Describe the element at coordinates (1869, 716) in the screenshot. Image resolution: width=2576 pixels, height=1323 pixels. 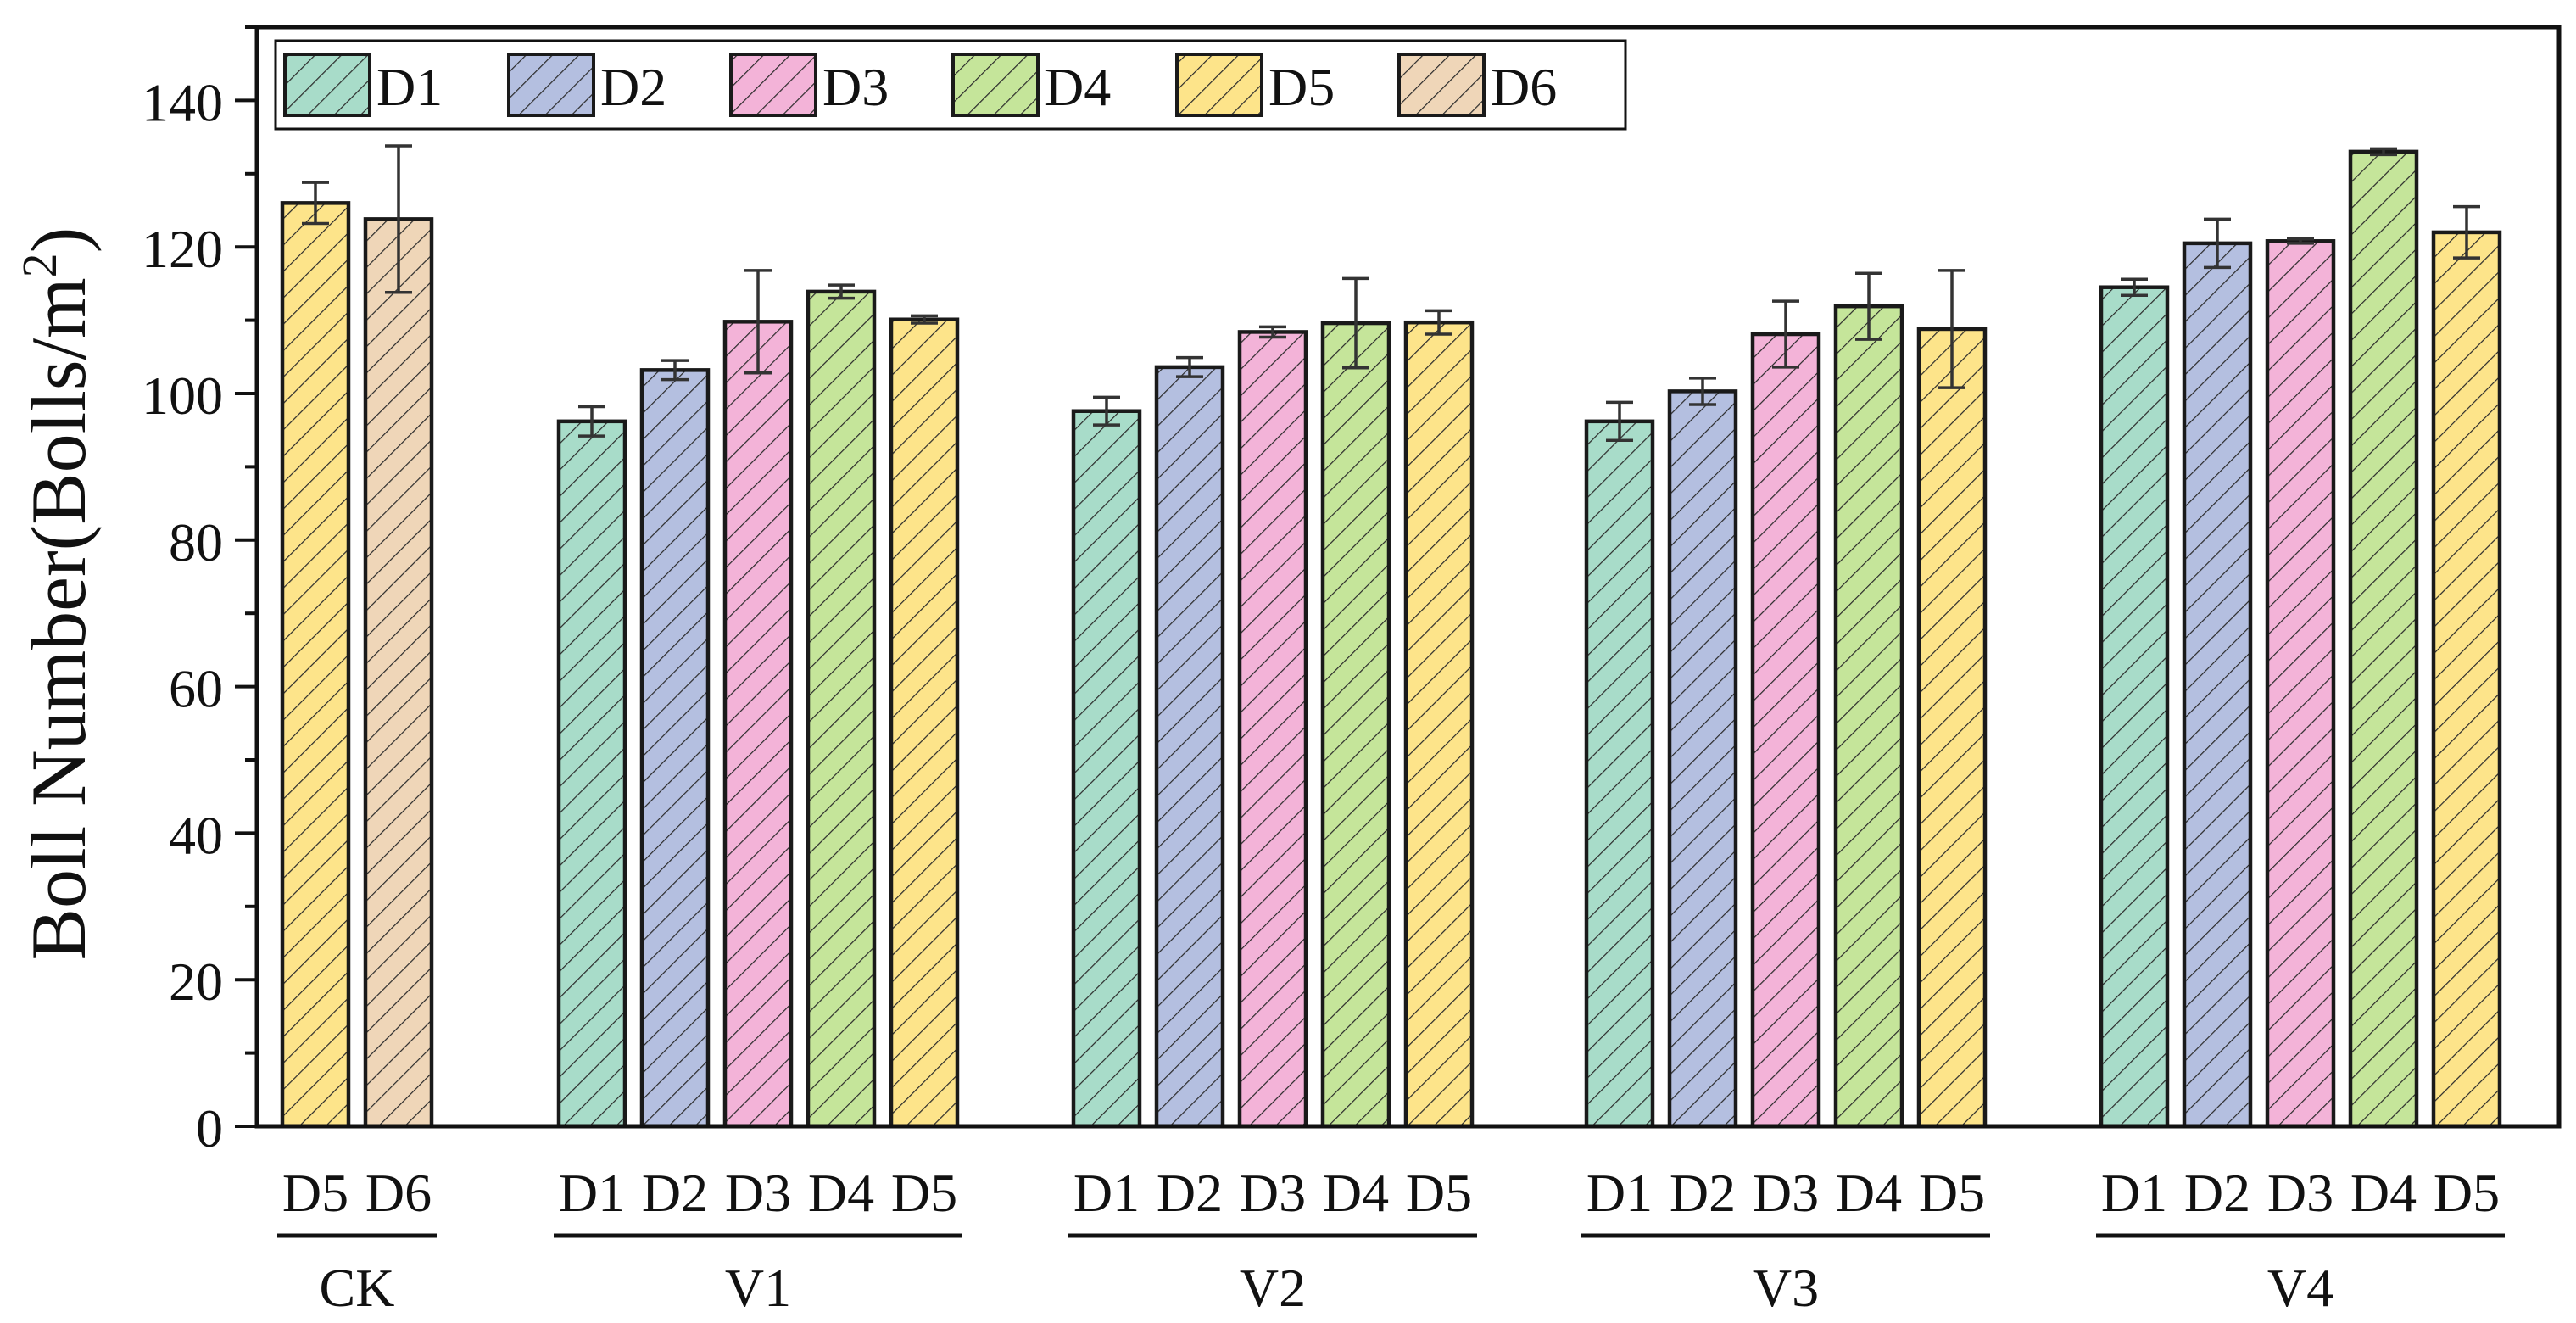
I see `bar-V3-D4` at that location.